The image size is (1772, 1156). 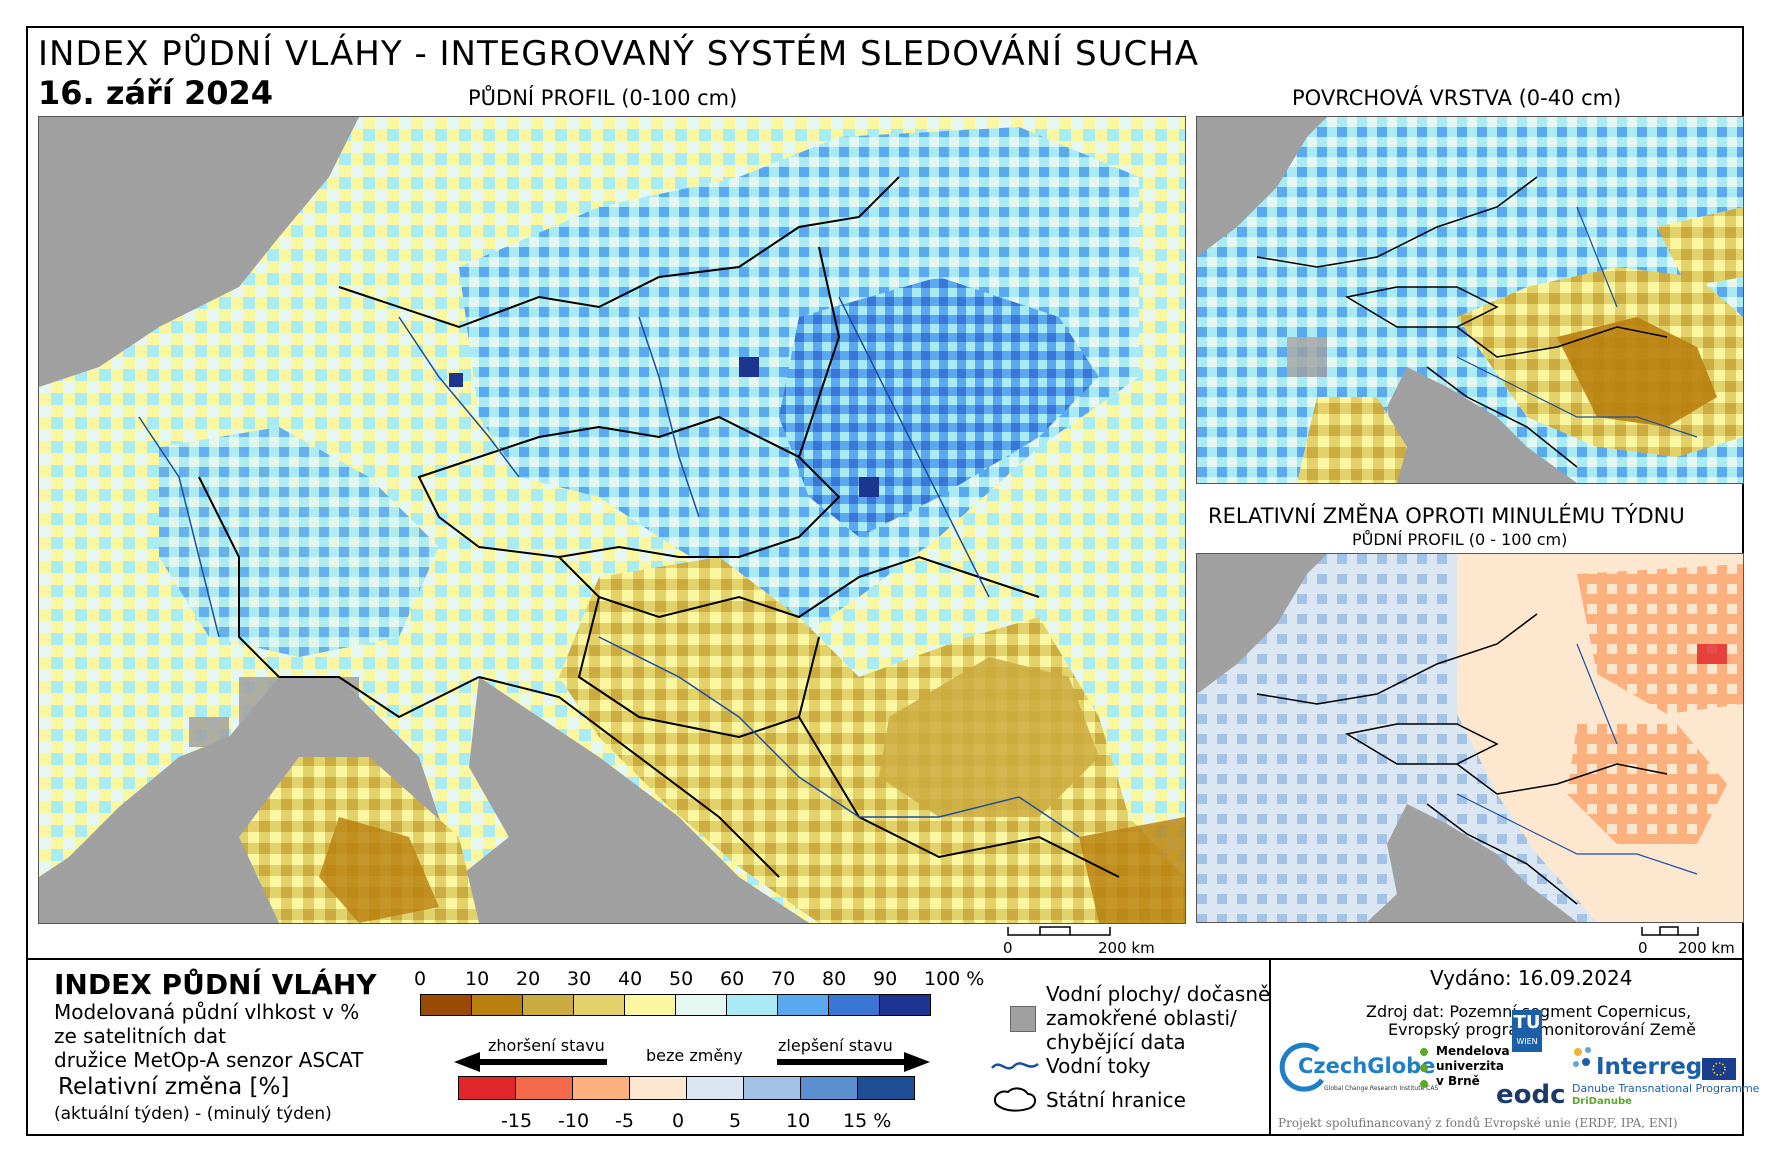 What do you see at coordinates (798, 1121) in the screenshot?
I see `change-tick: 10` at bounding box center [798, 1121].